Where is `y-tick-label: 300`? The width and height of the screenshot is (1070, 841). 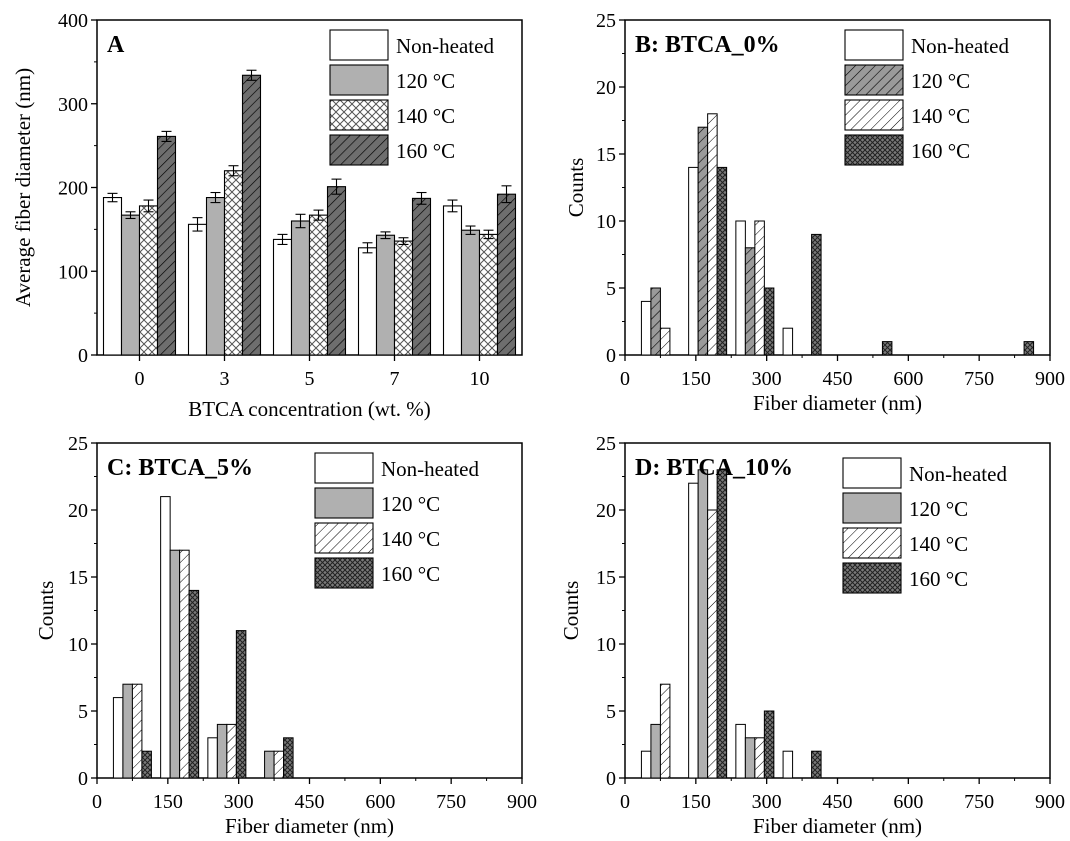 y-tick-label: 300 is located at coordinates (73, 105).